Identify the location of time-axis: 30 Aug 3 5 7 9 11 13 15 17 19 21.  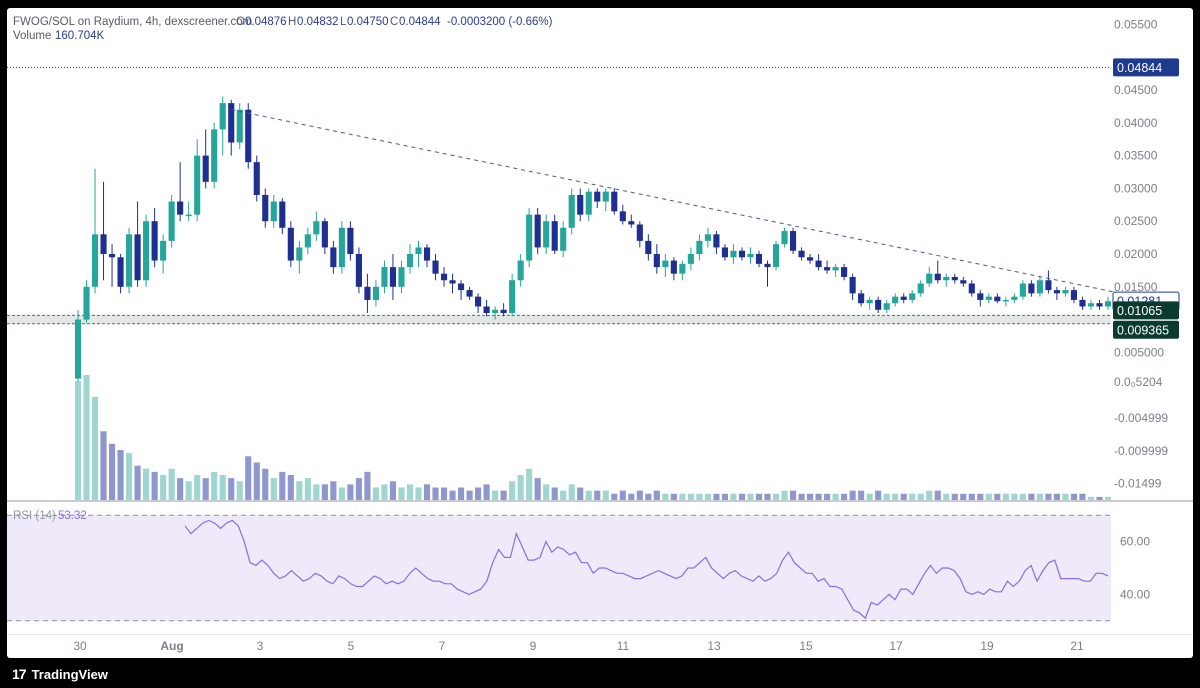
(578, 646).